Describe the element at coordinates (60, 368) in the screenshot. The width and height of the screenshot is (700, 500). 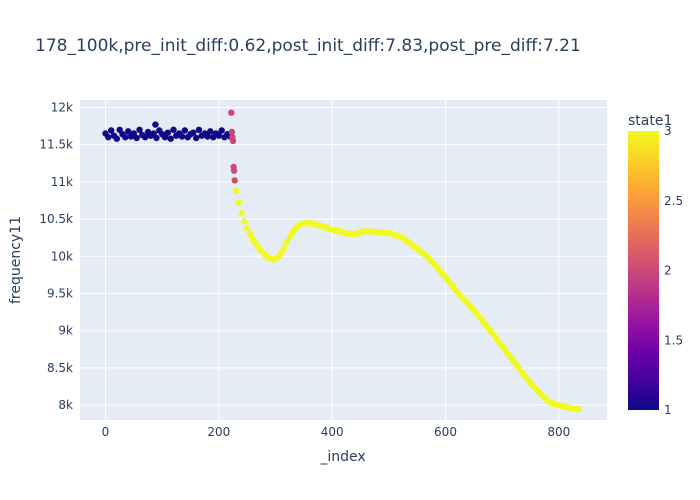
I see `y-tick-label: 8.5k` at that location.